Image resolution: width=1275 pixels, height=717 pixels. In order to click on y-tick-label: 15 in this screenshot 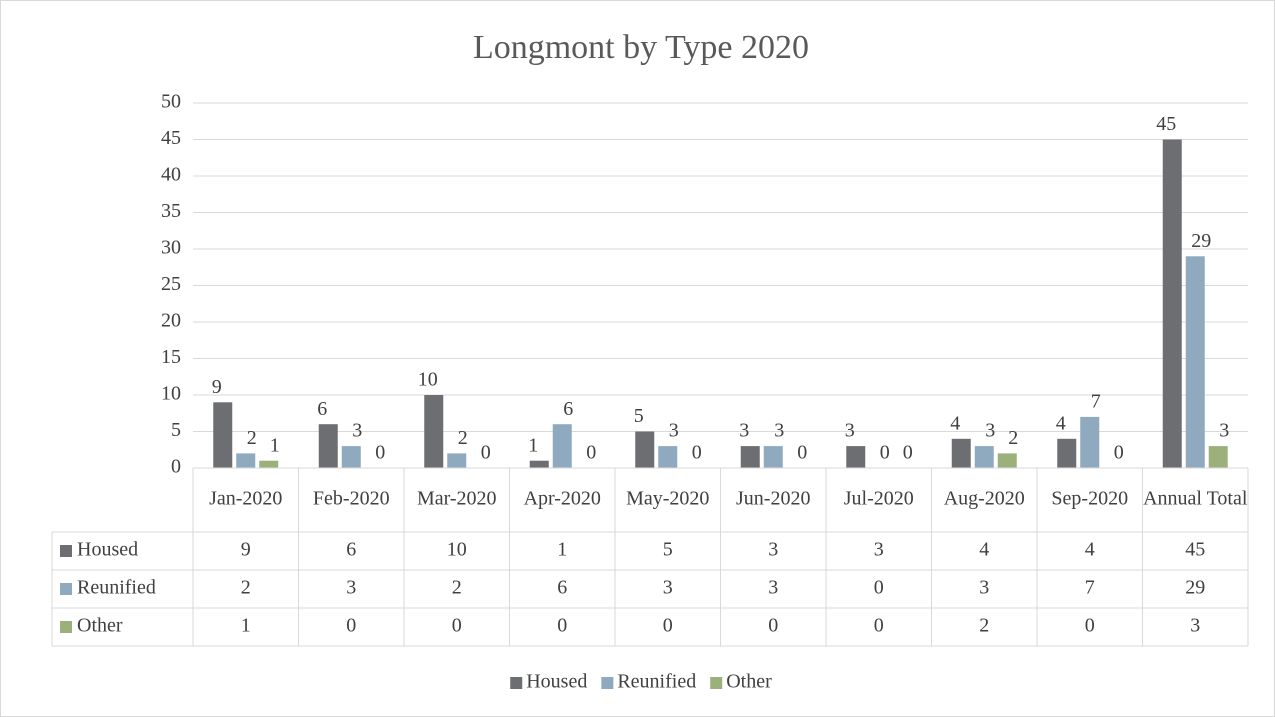, I will do `click(171, 357)`.